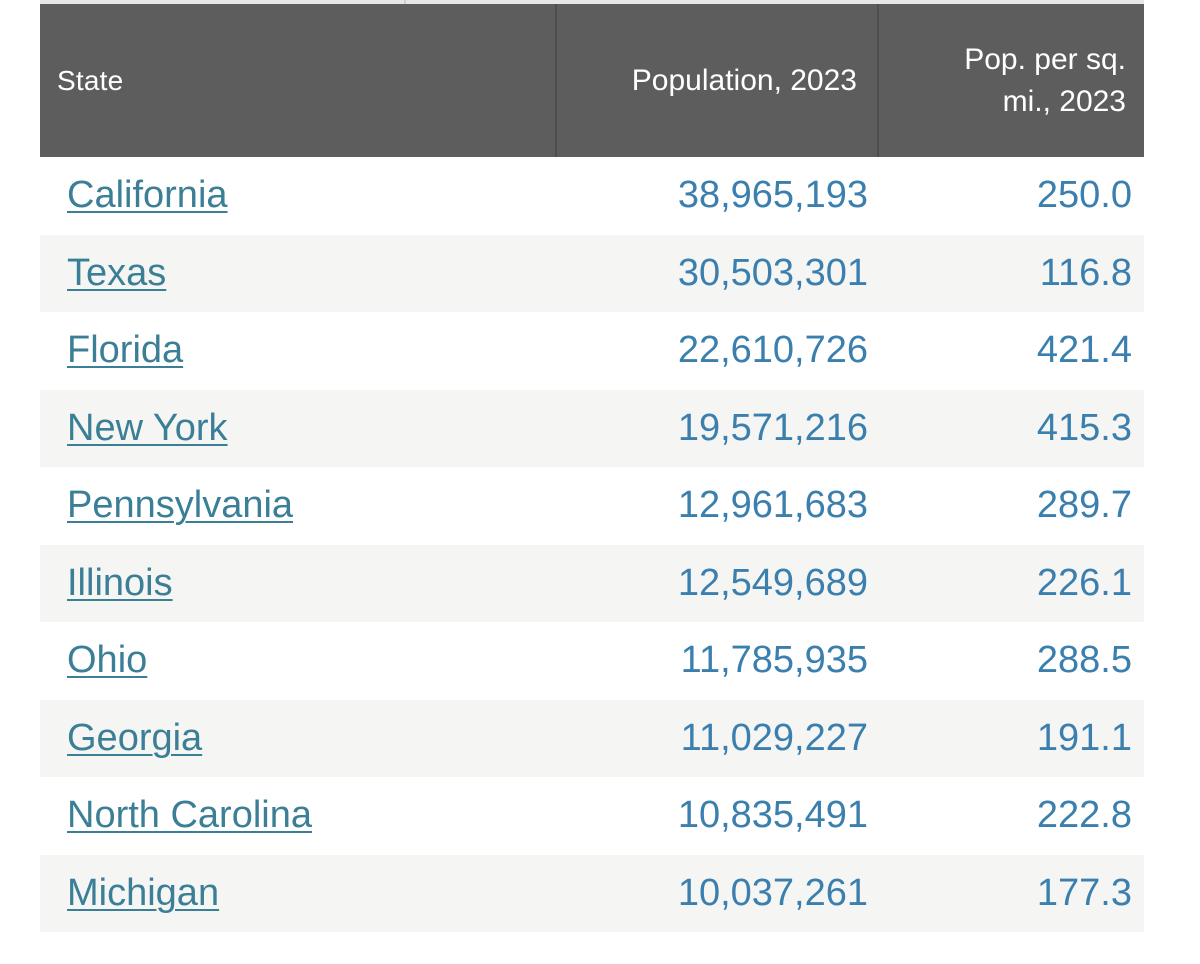  Describe the element at coordinates (147, 427) in the screenshot. I see `state-link: New York` at that location.